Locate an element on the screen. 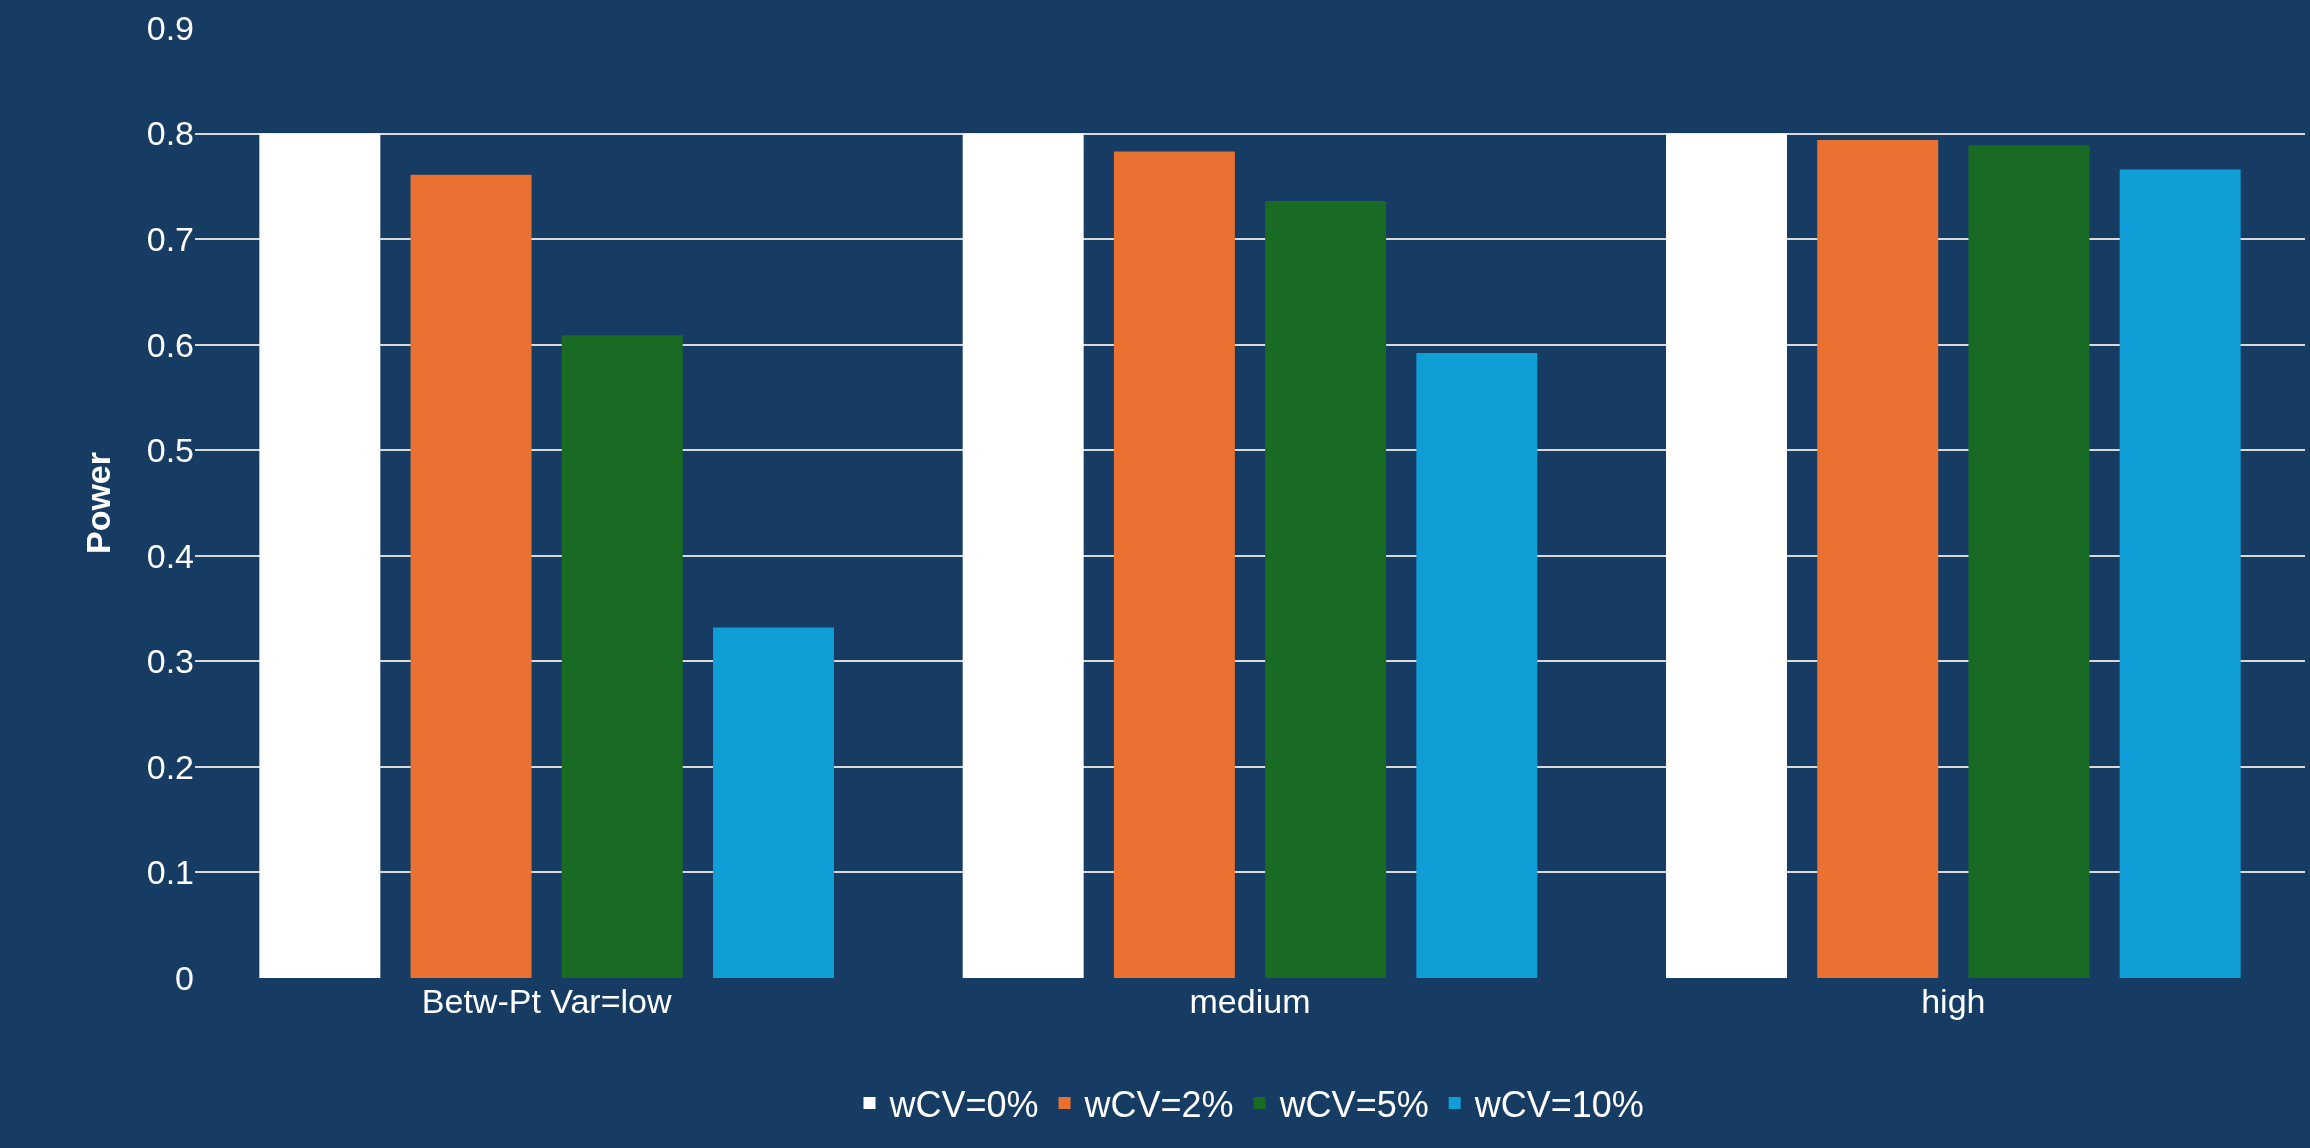 The width and height of the screenshot is (2310, 1148). legend-label: wCV=0% is located at coordinates (963, 1104).